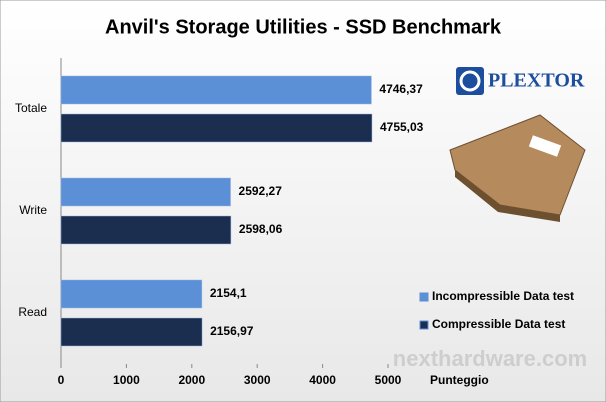  What do you see at coordinates (61, 380) in the screenshot?
I see `x-tick-label: 0` at bounding box center [61, 380].